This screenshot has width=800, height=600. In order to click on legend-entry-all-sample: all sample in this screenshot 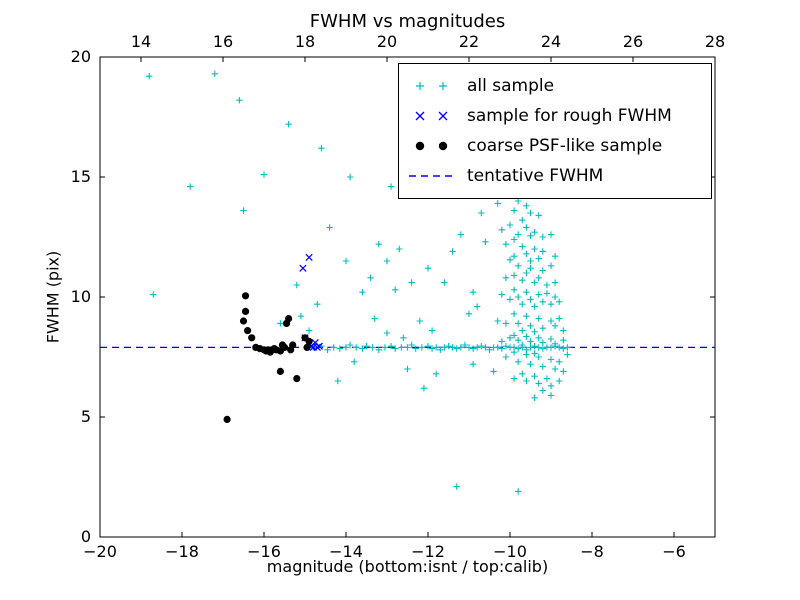, I will do `click(554, 86)`.